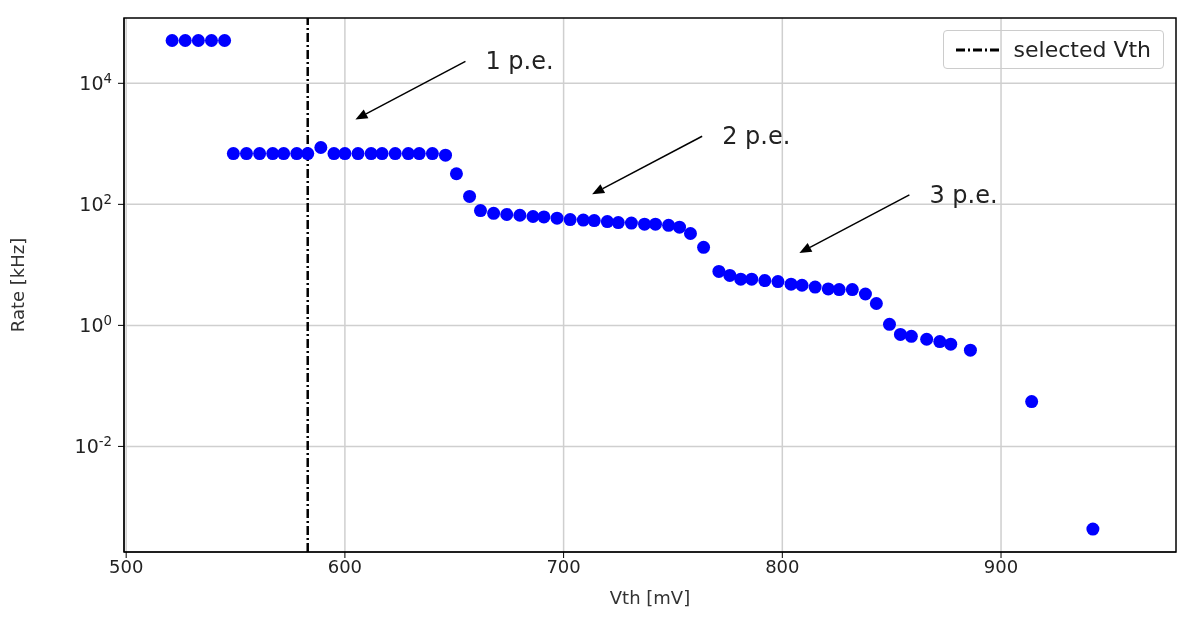 Image resolution: width=1192 pixels, height=620 pixels. I want to click on y-tick-label: 10$^{2}$, so click(95, 203).